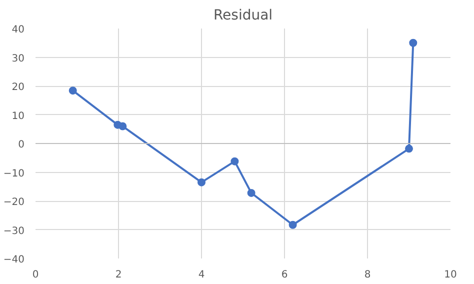  Describe the element at coordinates (18, 30) in the screenshot. I see `y-tick-label: 40` at that location.